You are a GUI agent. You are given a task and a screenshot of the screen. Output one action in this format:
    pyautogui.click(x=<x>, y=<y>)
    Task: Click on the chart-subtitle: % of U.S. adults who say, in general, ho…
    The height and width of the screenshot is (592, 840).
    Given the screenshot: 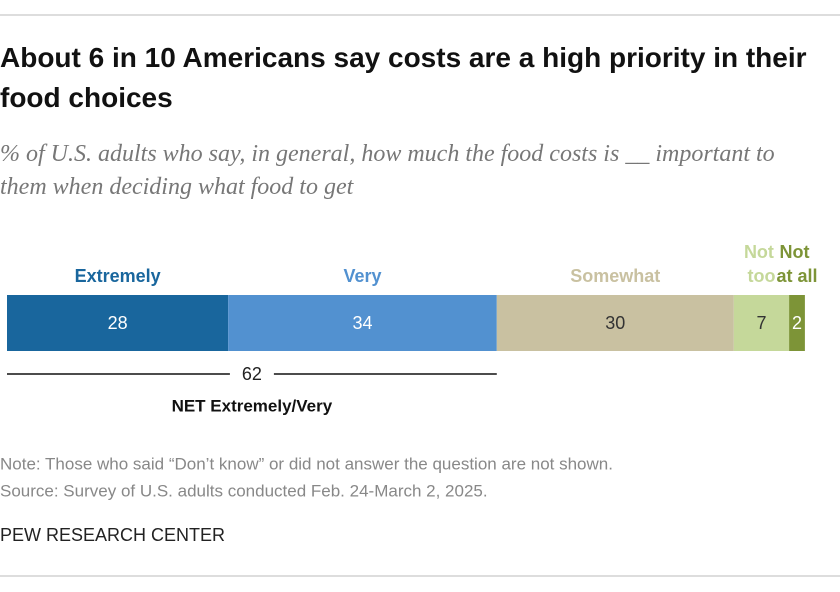 What is the action you would take?
    pyautogui.click(x=387, y=170)
    